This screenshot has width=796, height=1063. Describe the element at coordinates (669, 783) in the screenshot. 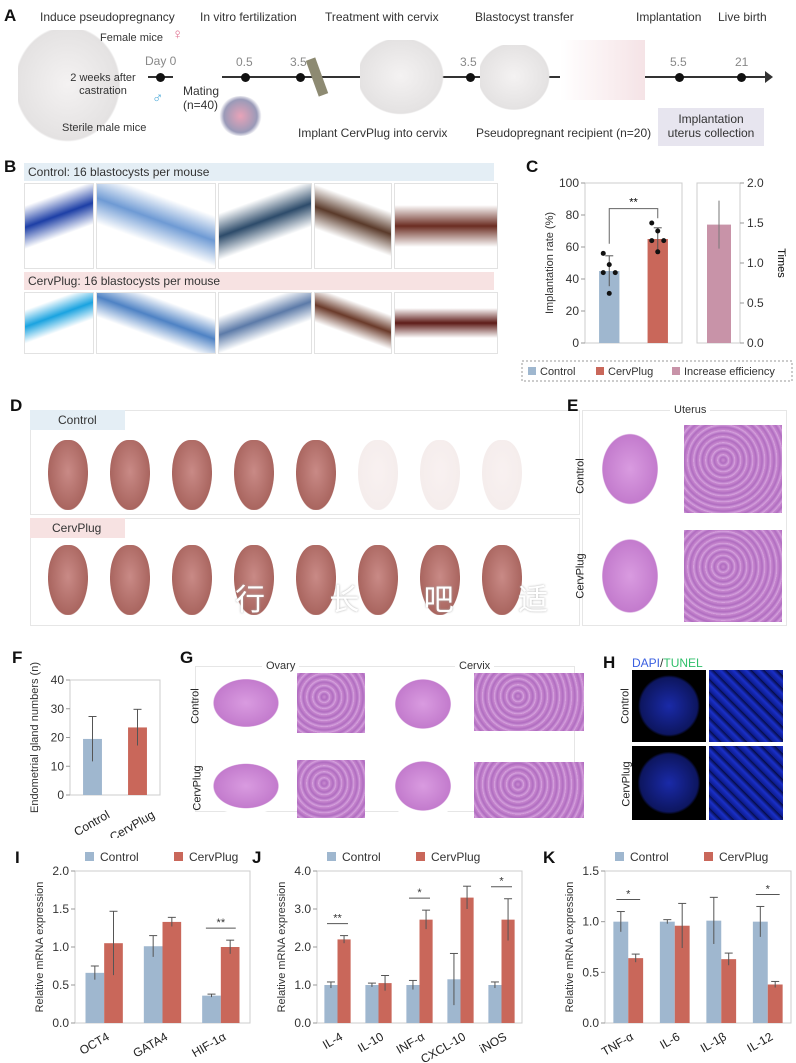

I see `cervplug-tunel-image` at that location.